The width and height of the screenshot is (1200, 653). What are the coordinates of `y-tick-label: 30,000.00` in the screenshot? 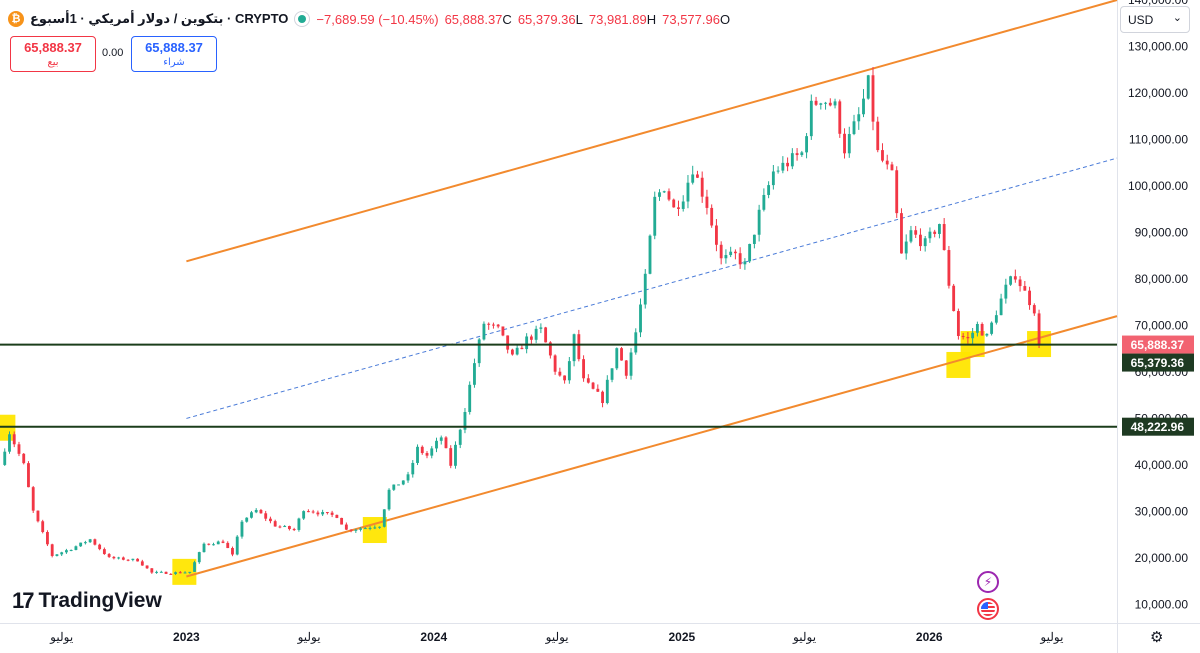 It's located at (1162, 511).